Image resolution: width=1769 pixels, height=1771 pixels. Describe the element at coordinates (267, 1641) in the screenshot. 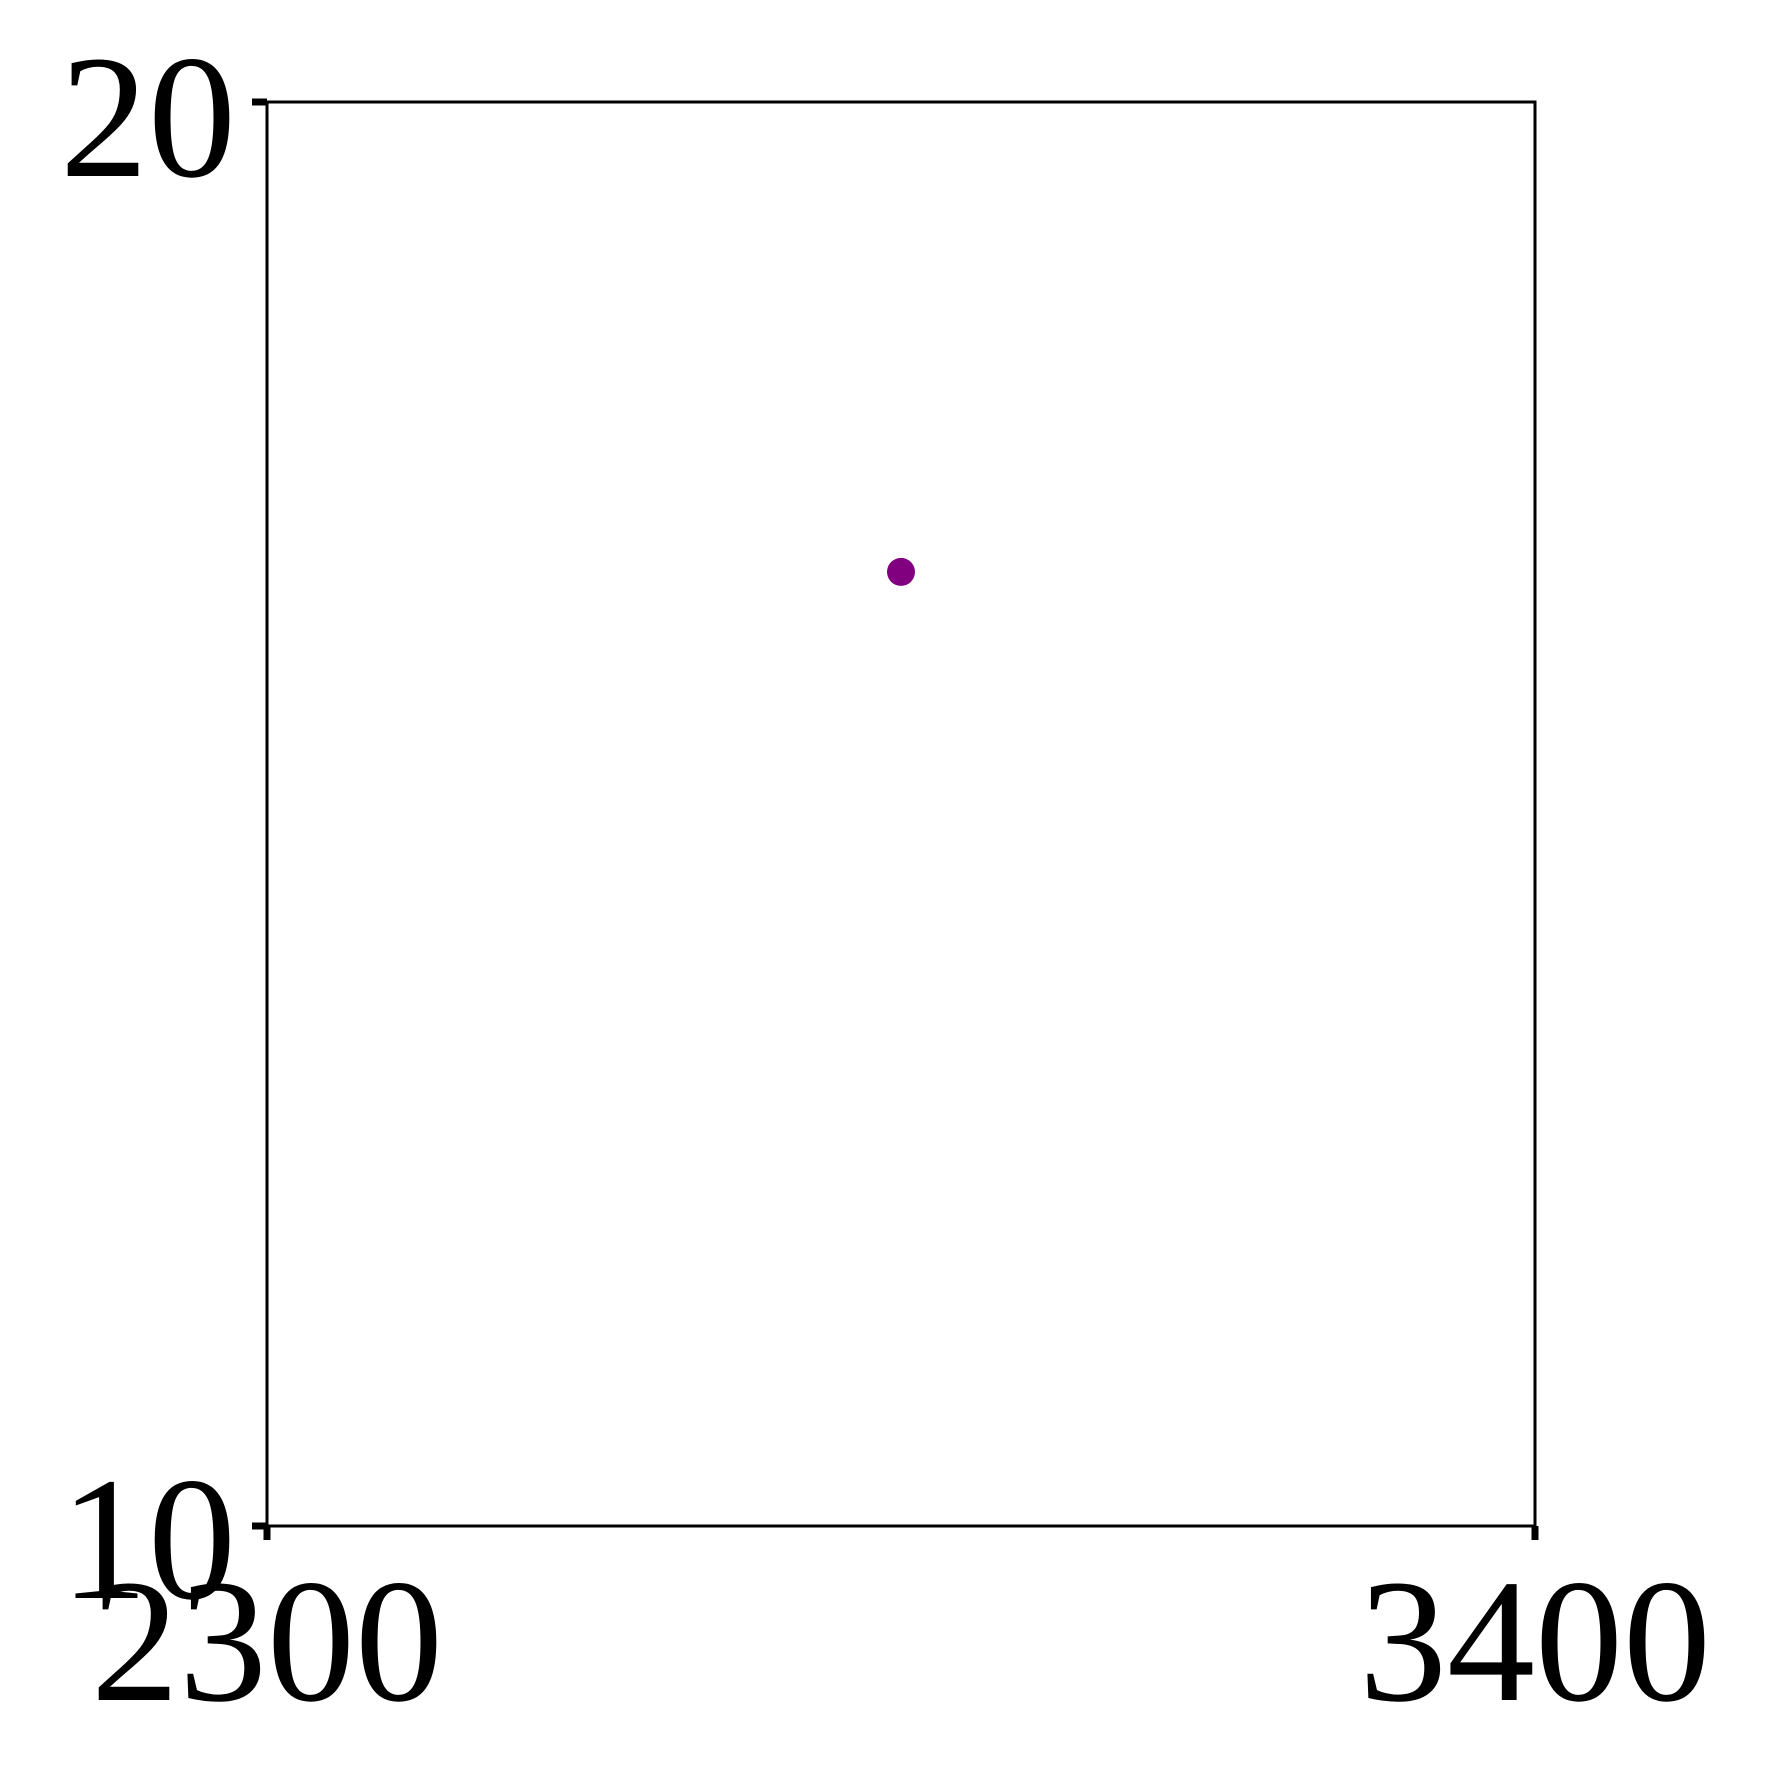

I see `x-tick-label: 2300` at that location.